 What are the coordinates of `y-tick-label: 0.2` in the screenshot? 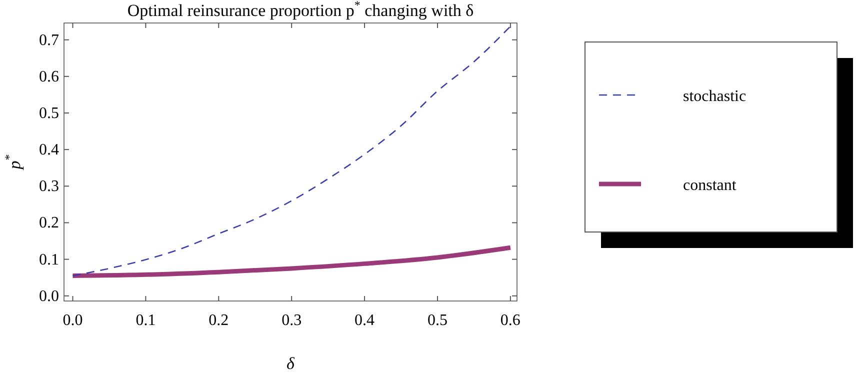 It's located at (49, 223).